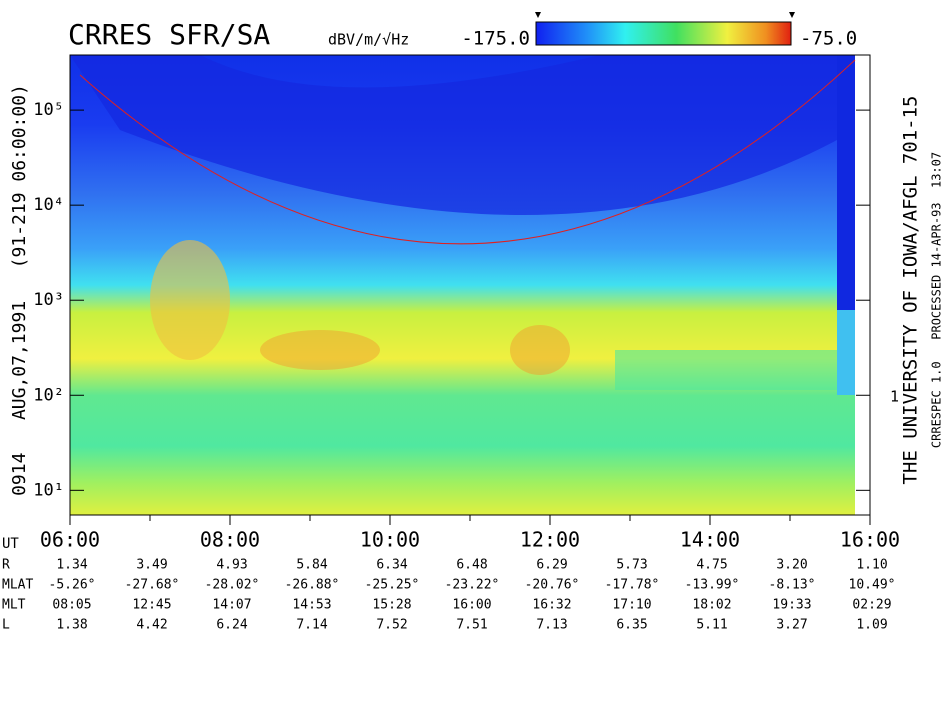 The height and width of the screenshot is (720, 945). What do you see at coordinates (495, 39) in the screenshot?
I see `colorbar-min: -175.0` at bounding box center [495, 39].